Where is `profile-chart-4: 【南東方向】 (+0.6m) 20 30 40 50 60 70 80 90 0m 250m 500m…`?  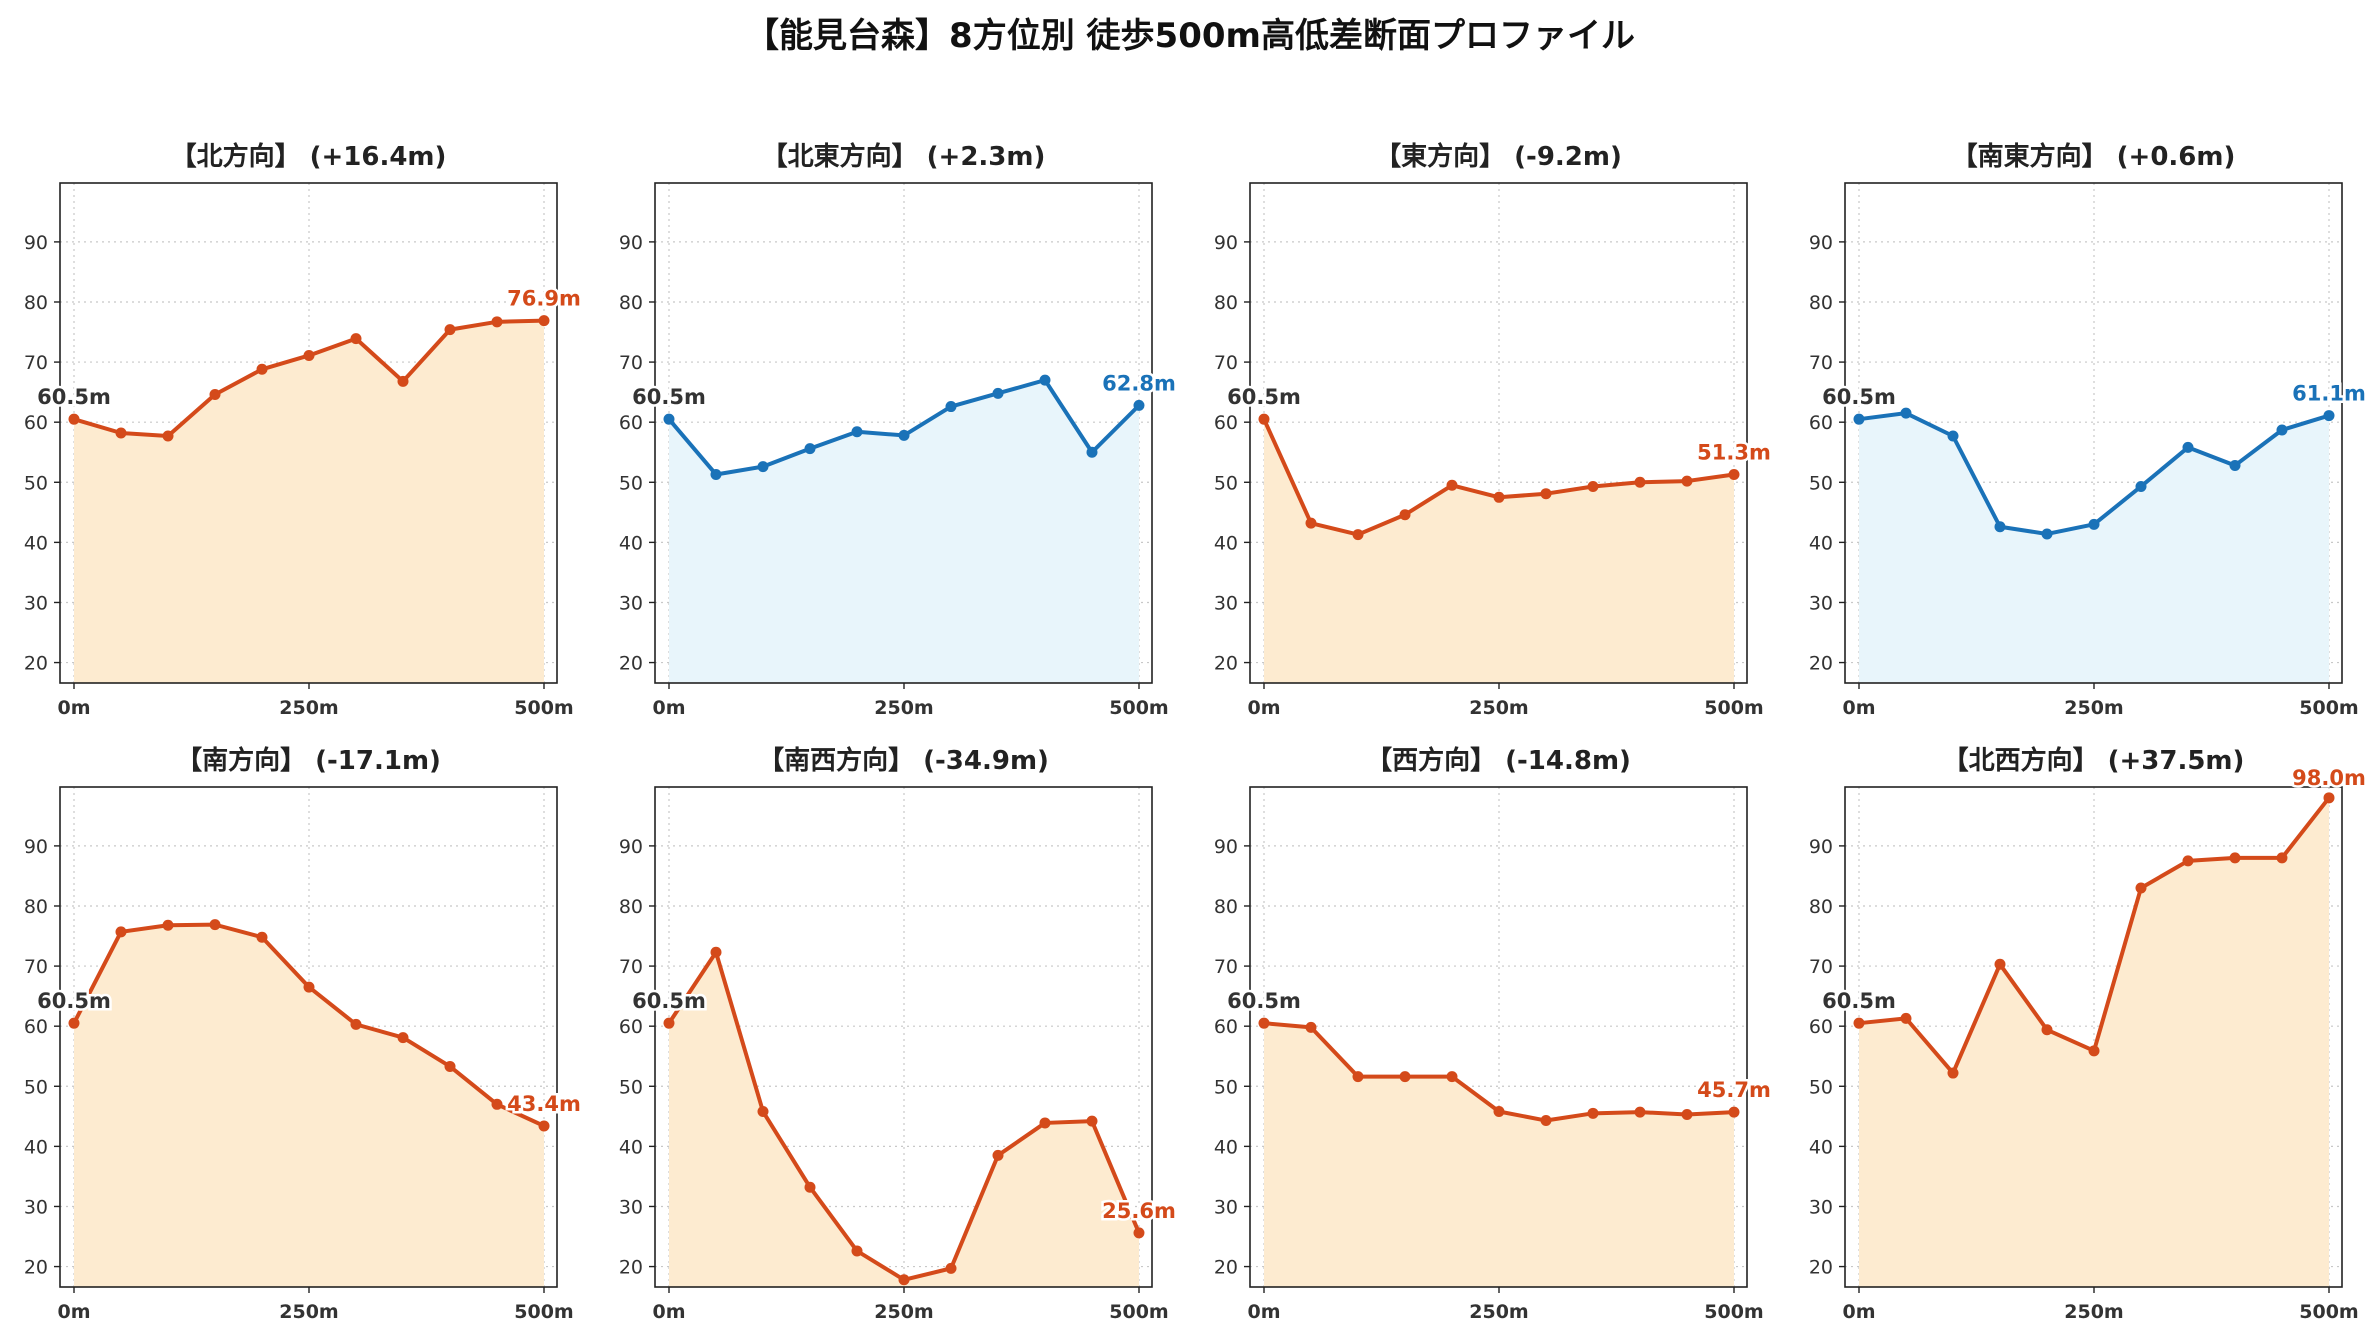
profile-chart-4: 【南東方向】 (+0.6m) 20 30 40 50 60 70 80 90 0m 250m 500m… is located at coordinates (2089, 430).